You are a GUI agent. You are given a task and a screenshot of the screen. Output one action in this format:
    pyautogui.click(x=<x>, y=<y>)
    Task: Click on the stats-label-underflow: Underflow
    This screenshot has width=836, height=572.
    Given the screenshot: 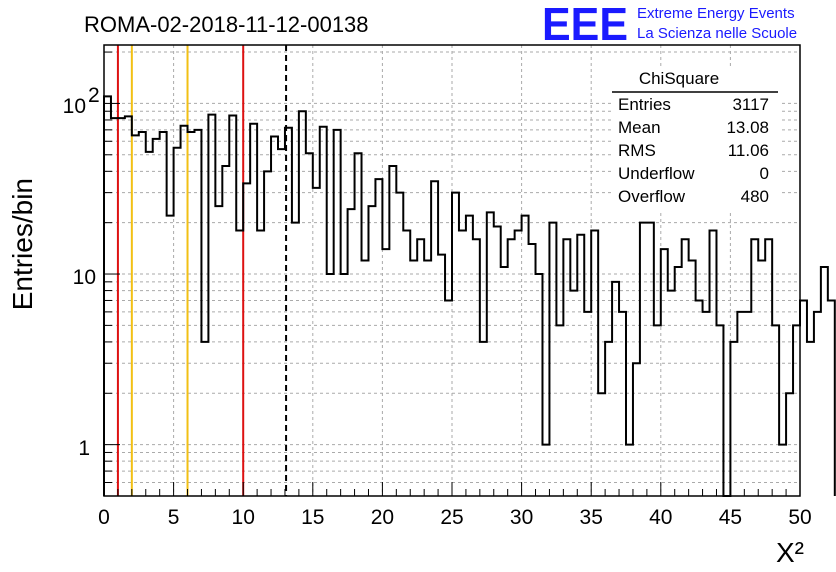 What is the action you would take?
    pyautogui.click(x=656, y=173)
    